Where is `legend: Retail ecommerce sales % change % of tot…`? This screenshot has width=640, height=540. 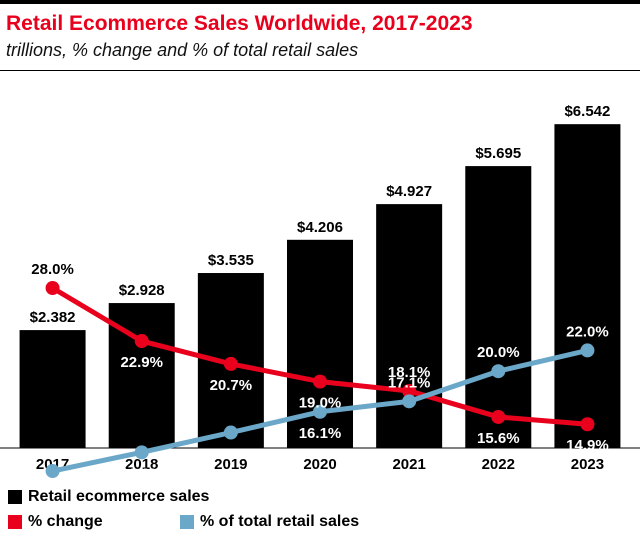 legend: Retail ecommerce sales % change % of tot… is located at coordinates (320, 511).